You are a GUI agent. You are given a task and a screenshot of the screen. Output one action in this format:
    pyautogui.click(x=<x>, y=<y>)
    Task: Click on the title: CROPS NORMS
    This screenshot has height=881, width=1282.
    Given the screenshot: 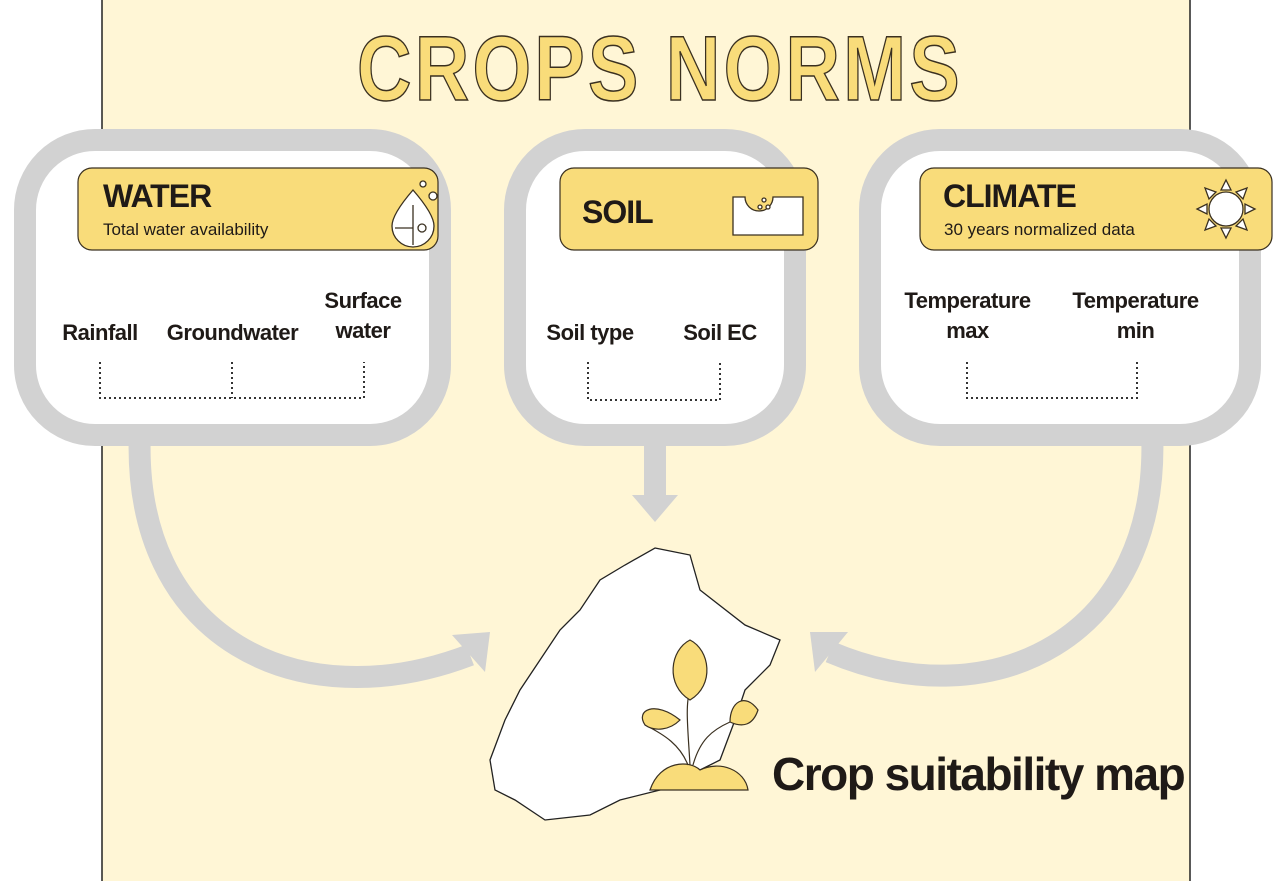 What is the action you would take?
    pyautogui.click(x=660, y=68)
    